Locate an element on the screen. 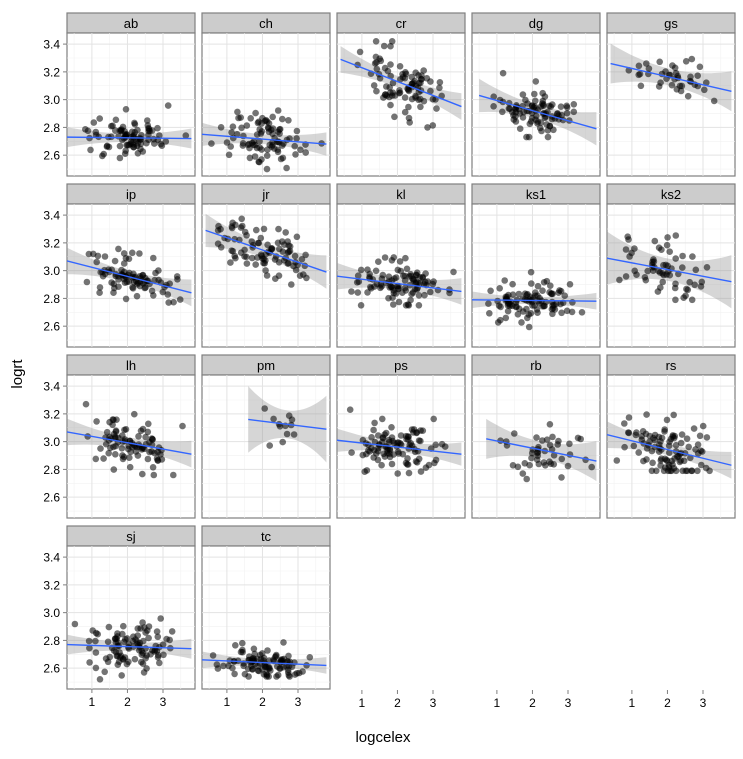  panel-pm: pm is located at coordinates (266, 436).